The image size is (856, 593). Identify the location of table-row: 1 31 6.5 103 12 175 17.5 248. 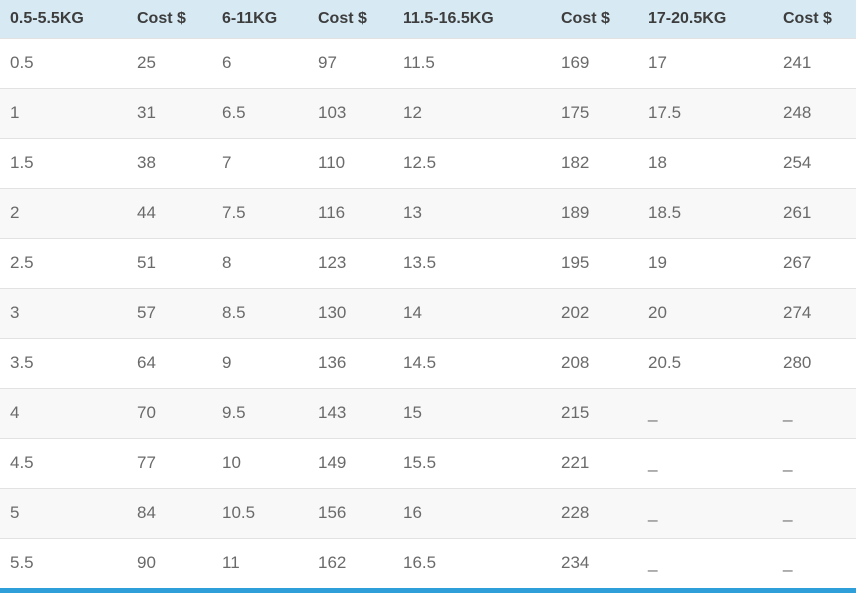
(428, 112).